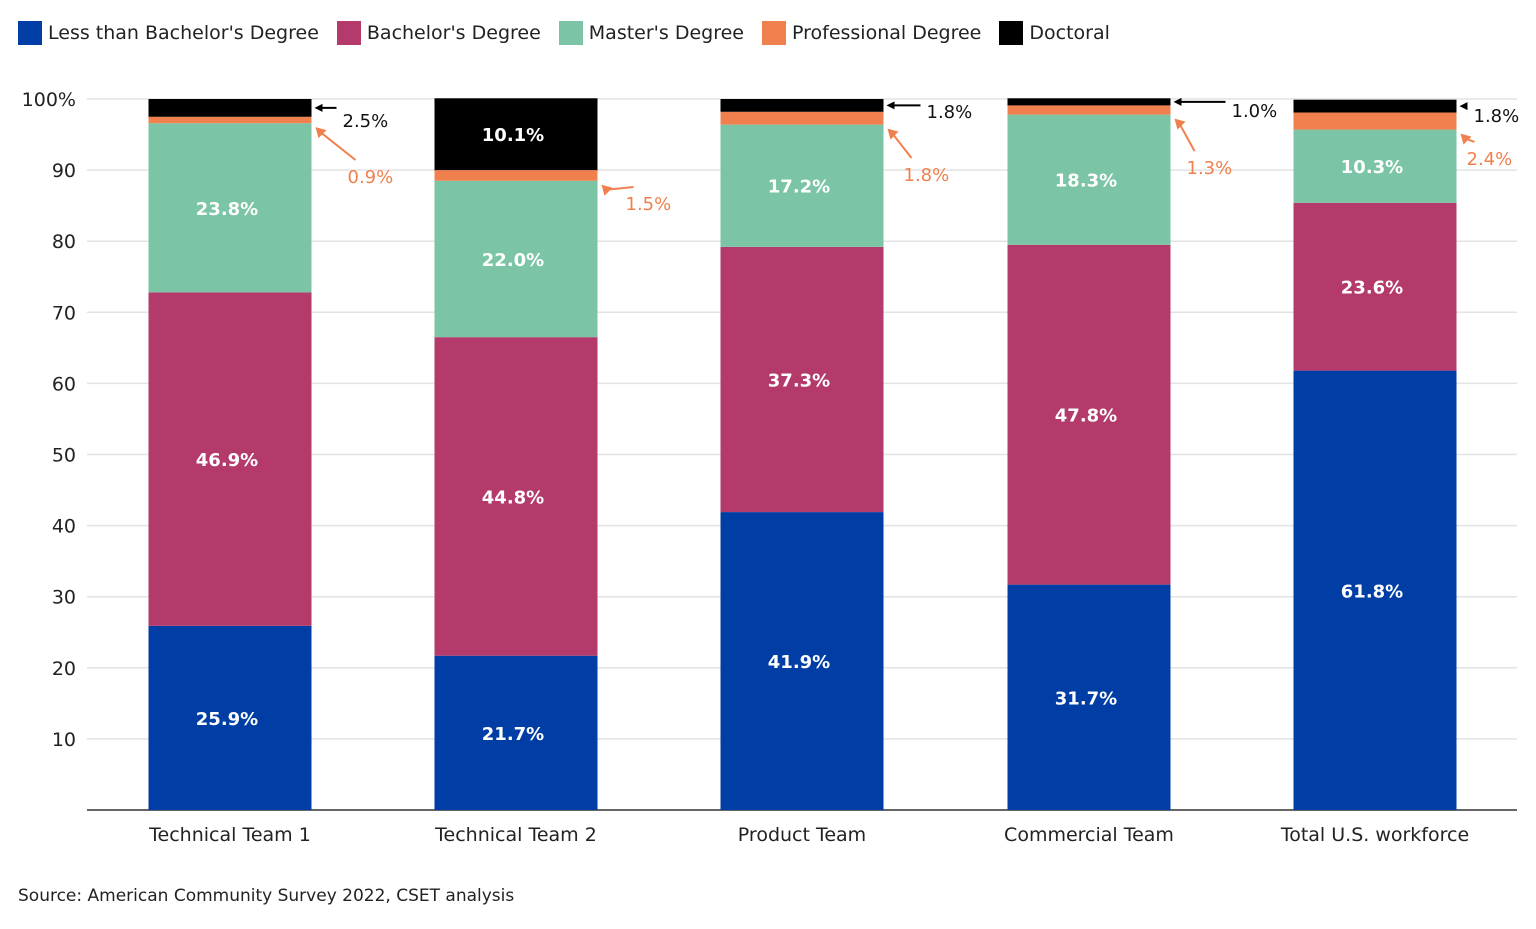 The height and width of the screenshot is (929, 1536). What do you see at coordinates (1372, 288) in the screenshot?
I see `data-label: 23.6%` at bounding box center [1372, 288].